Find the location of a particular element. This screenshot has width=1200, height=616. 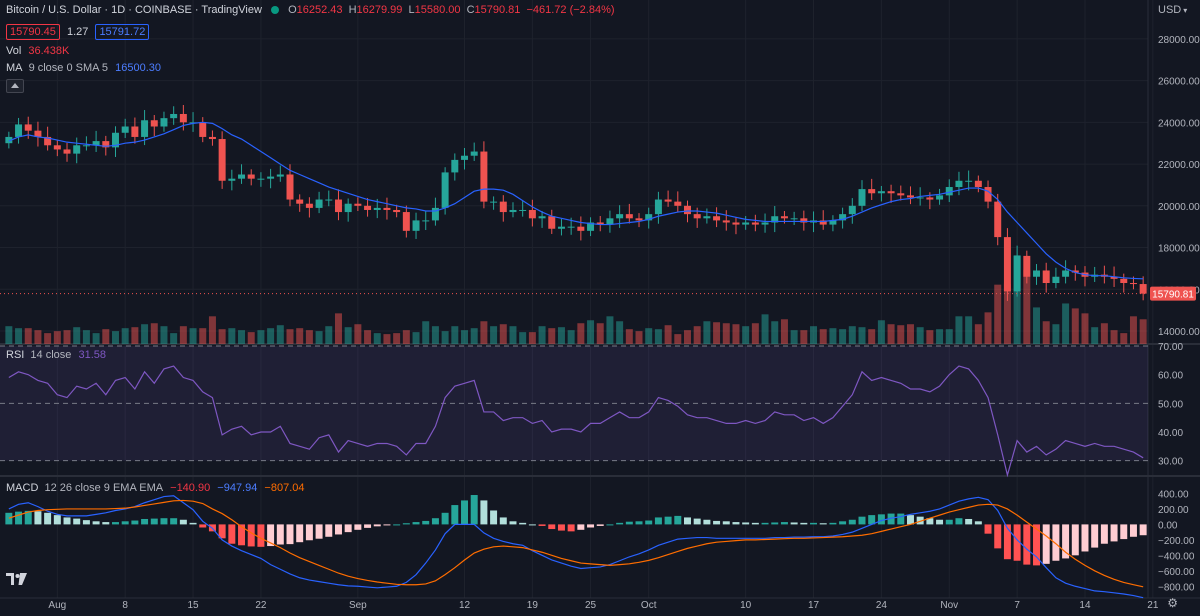

rsi-tick-label: 50.00 is located at coordinates (1170, 404).